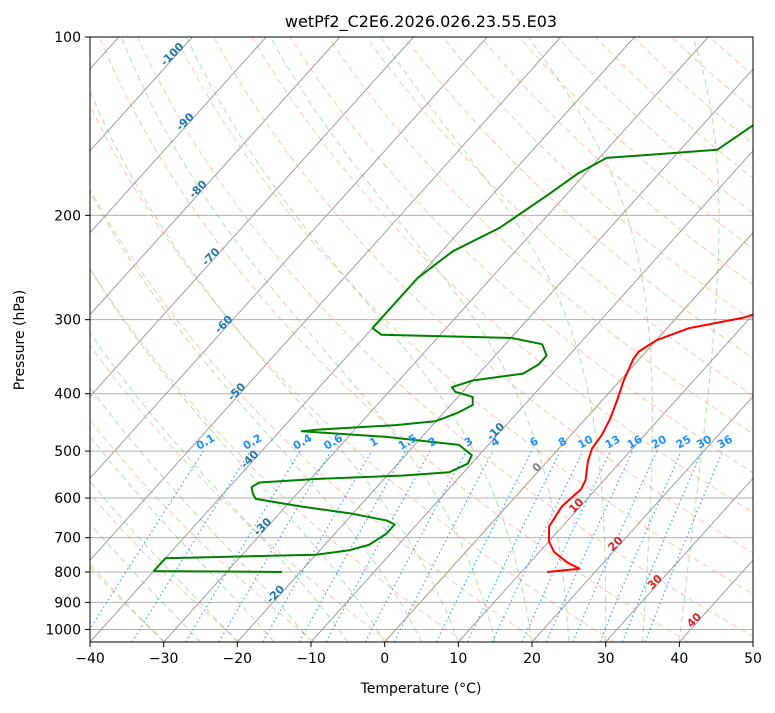  What do you see at coordinates (421, 689) in the screenshot?
I see `x-axis-label: Temperature (°C)` at bounding box center [421, 689].